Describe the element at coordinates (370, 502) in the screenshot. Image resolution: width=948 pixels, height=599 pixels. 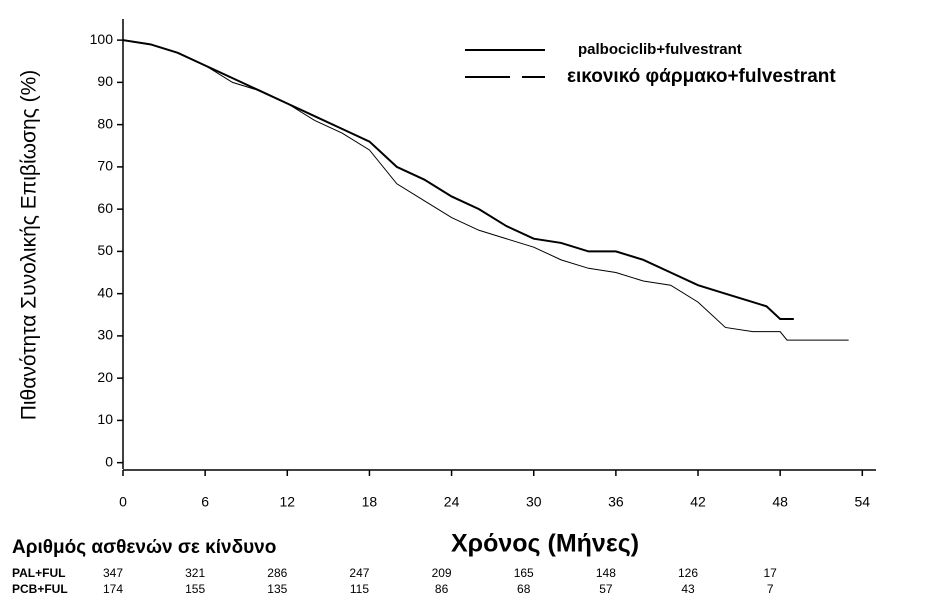
I see `x-tick-label: 18` at that location.